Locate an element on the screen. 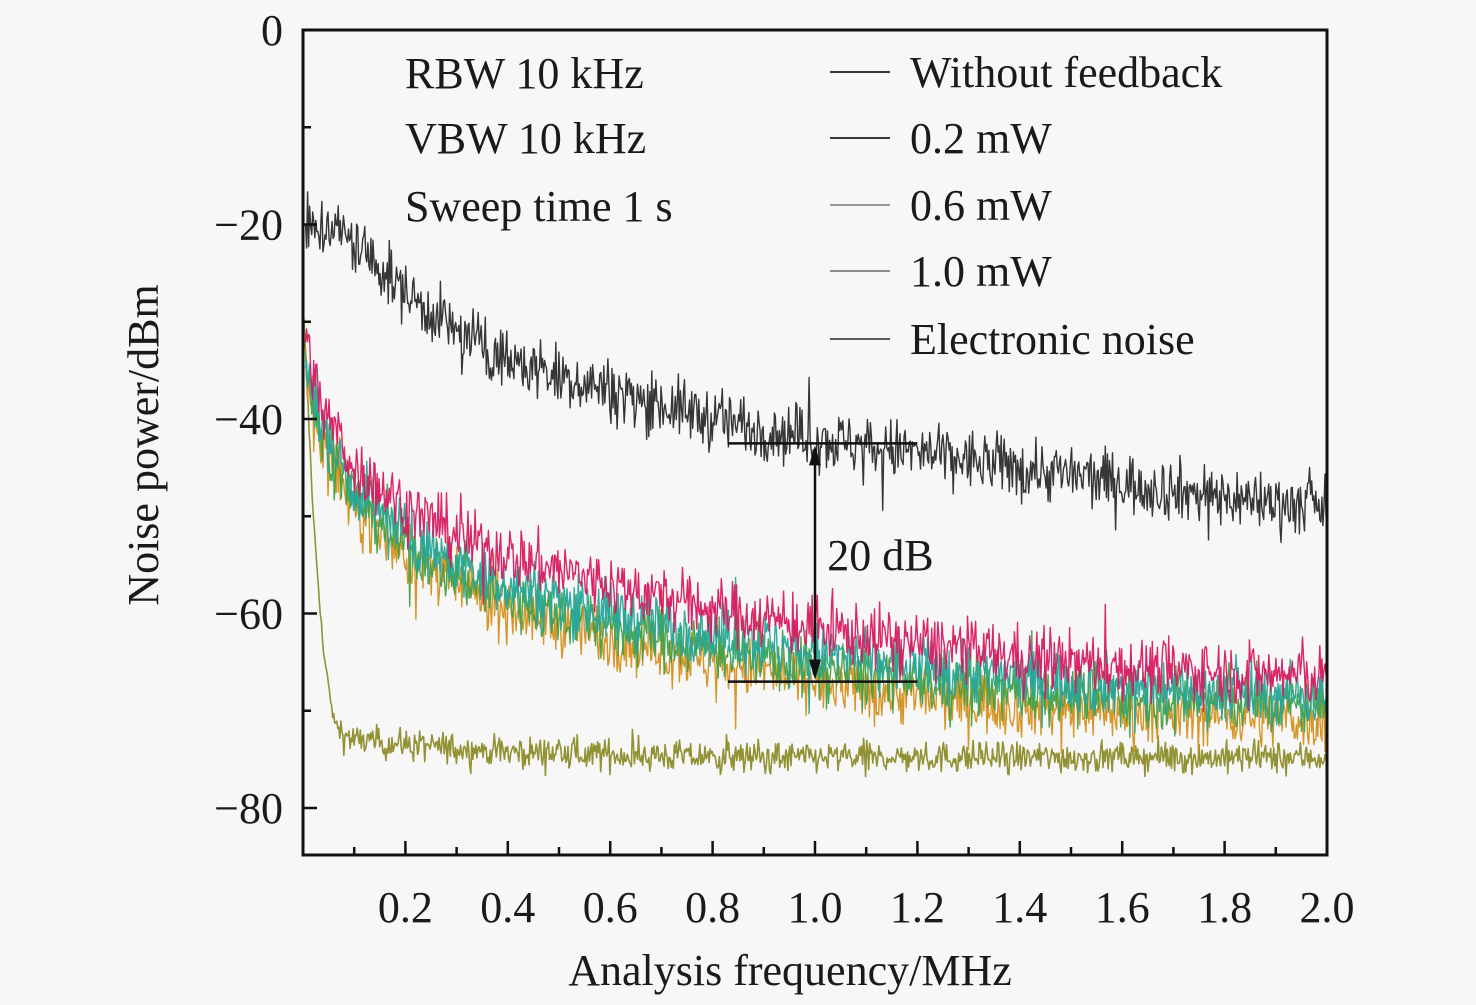  annotations-group: 20 dB is located at coordinates (830, 562).